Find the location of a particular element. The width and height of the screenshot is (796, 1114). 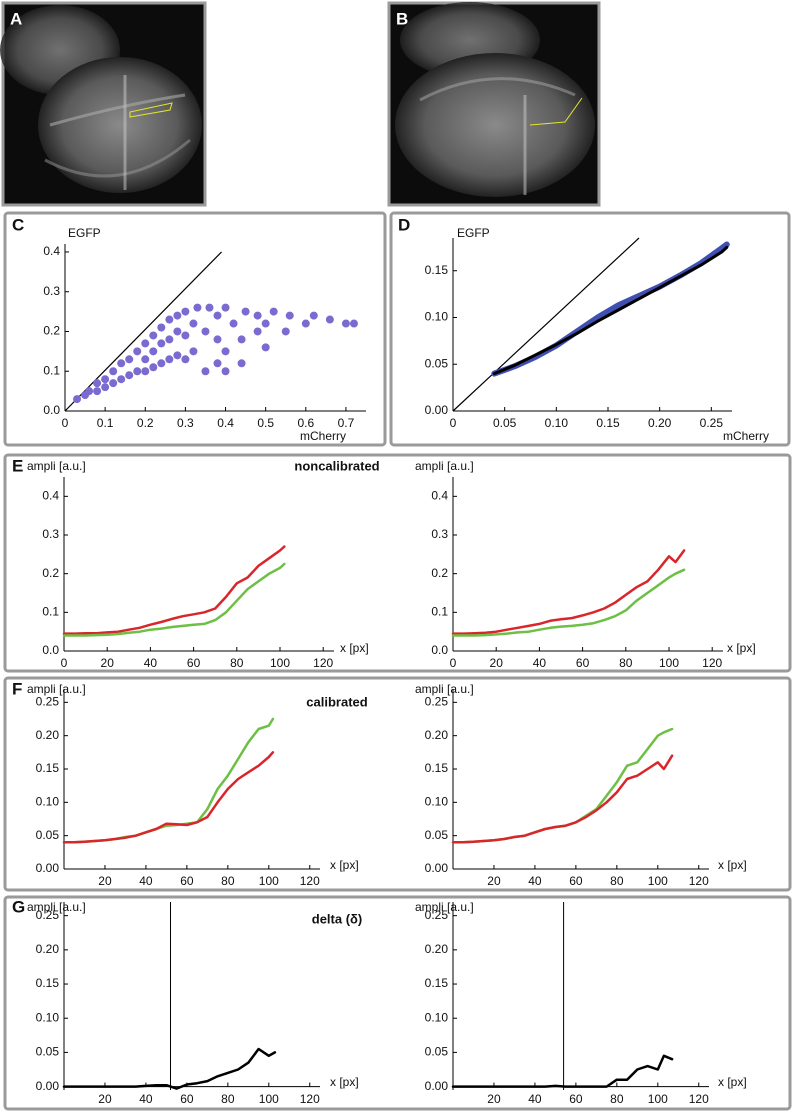

panel-label: D is located at coordinates (404, 224).